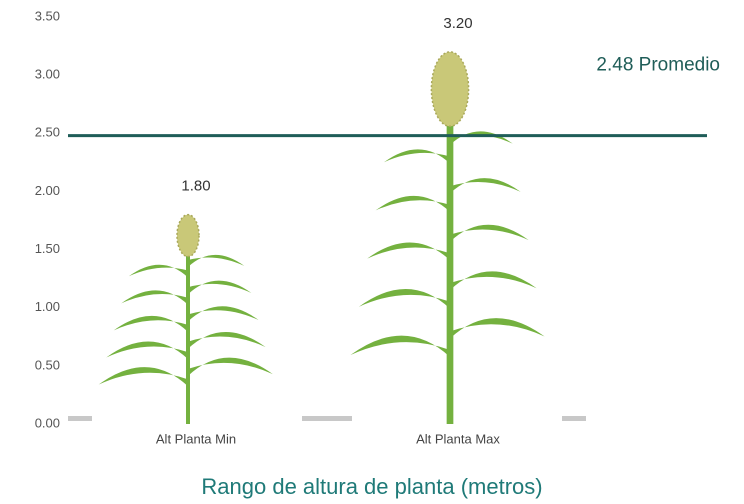 The height and width of the screenshot is (504, 744). I want to click on y-tick-label: 3.00, so click(47, 74).